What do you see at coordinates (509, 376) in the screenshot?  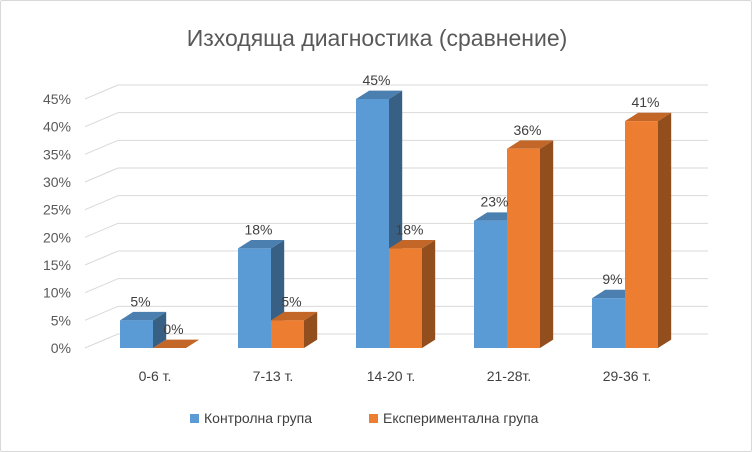 I see `x-tick-label: 21-28т.` at bounding box center [509, 376].